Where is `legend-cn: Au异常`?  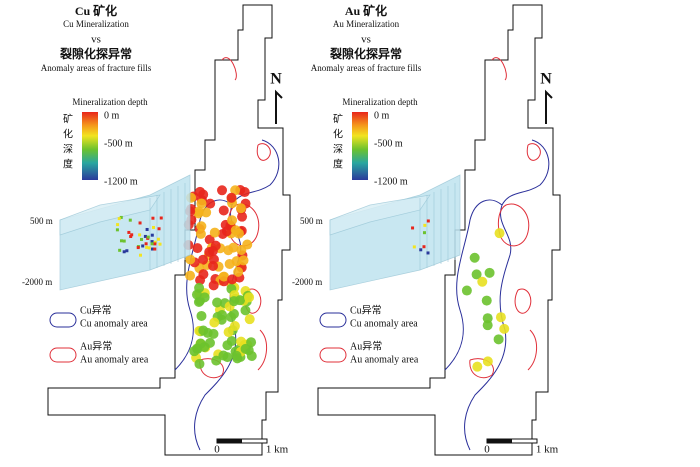
legend-cn: Au异常 is located at coordinates (96, 345).